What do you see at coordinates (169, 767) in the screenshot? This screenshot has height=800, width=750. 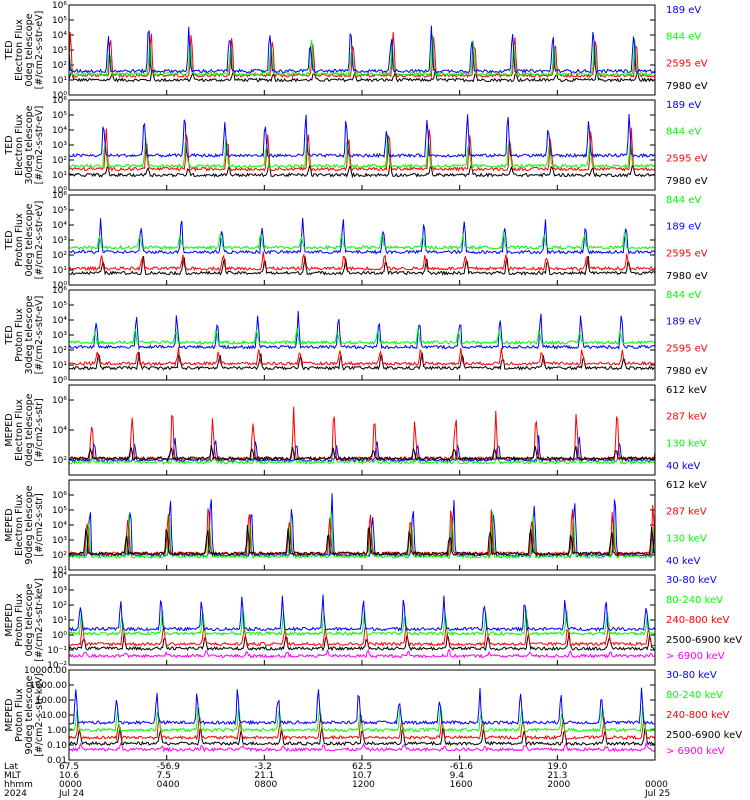 I see `x-info-lat: -56.9` at bounding box center [169, 767].